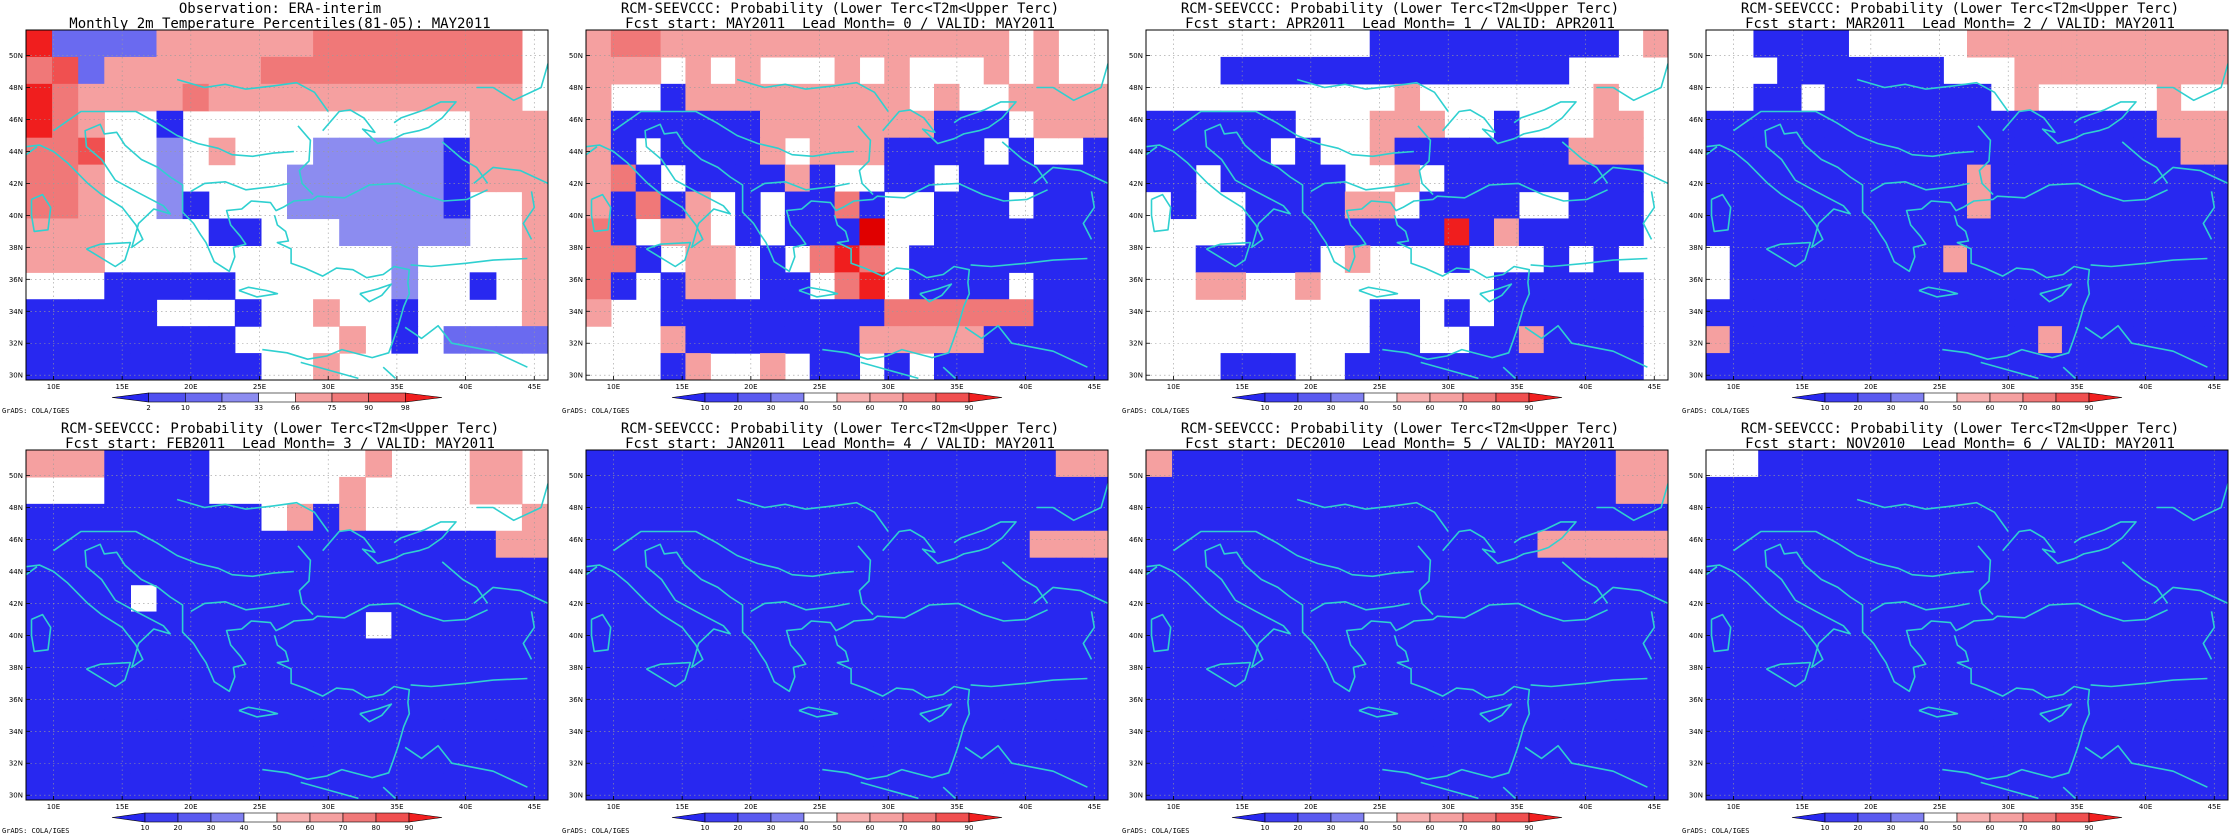  I want to click on colorbar-label: 20, so click(1858, 828).